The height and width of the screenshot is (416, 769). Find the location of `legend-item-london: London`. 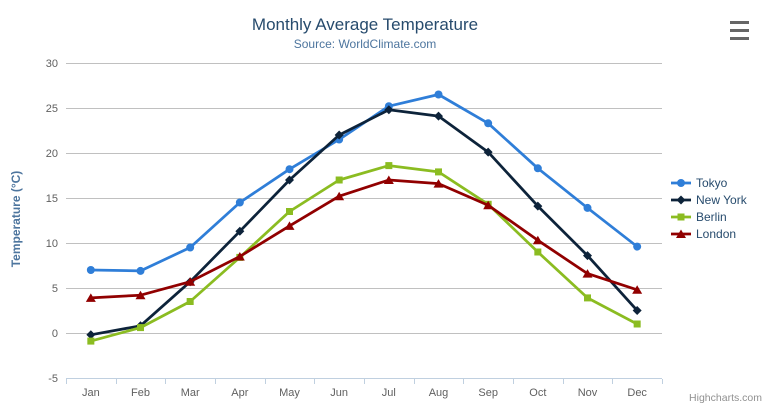

legend-item-london: London is located at coordinates (709, 233).